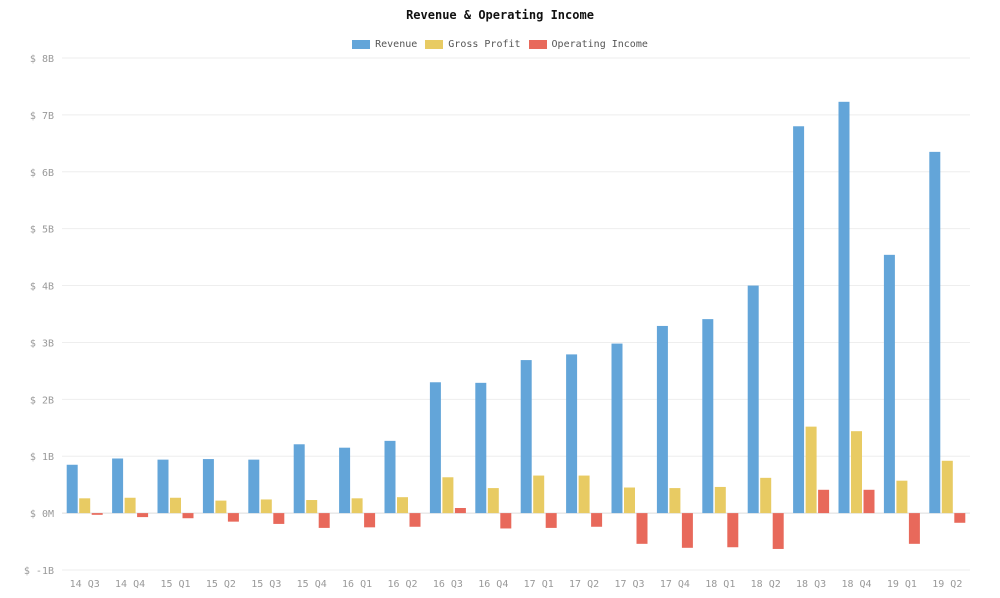 Image resolution: width=1000 pixels, height=598 pixels. Describe the element at coordinates (720, 500) in the screenshot. I see `bar-gross-profit-18-Q1` at that location.